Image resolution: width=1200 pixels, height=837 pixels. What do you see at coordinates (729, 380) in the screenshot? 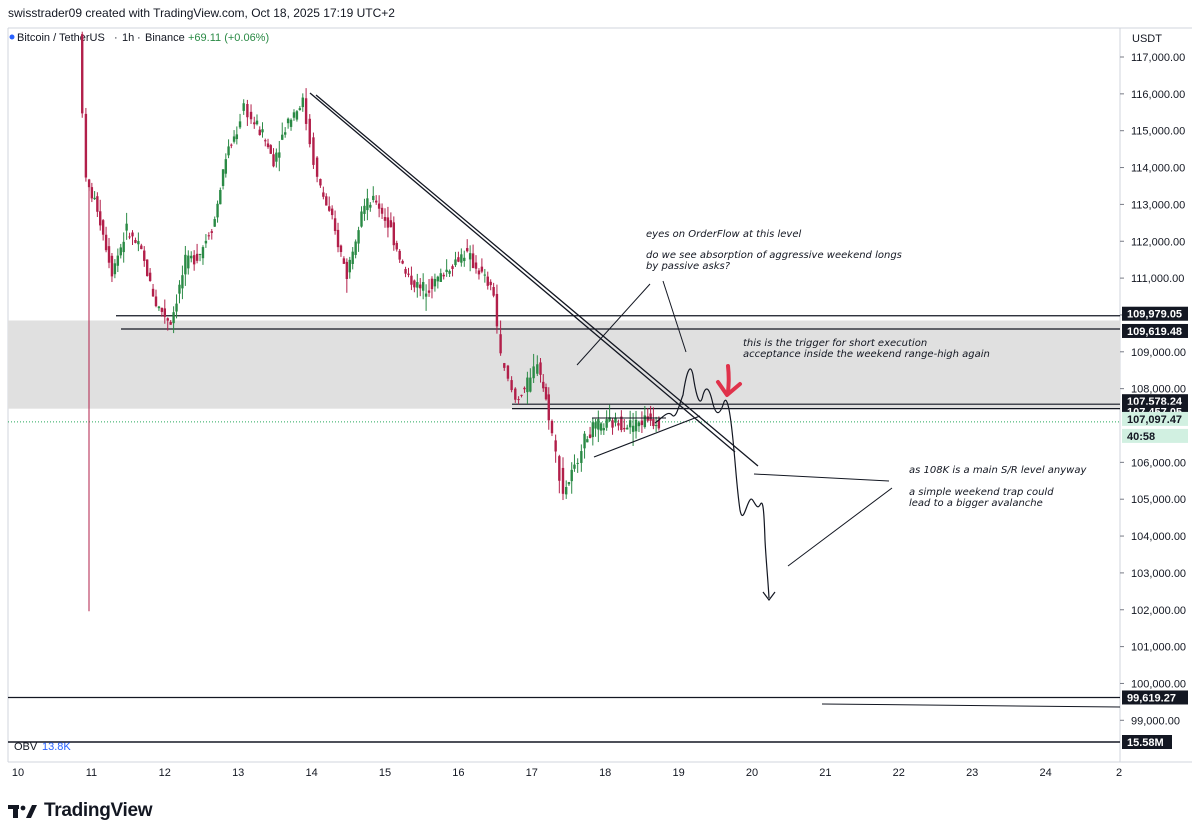
I see `red-arrow-icon` at bounding box center [729, 380].